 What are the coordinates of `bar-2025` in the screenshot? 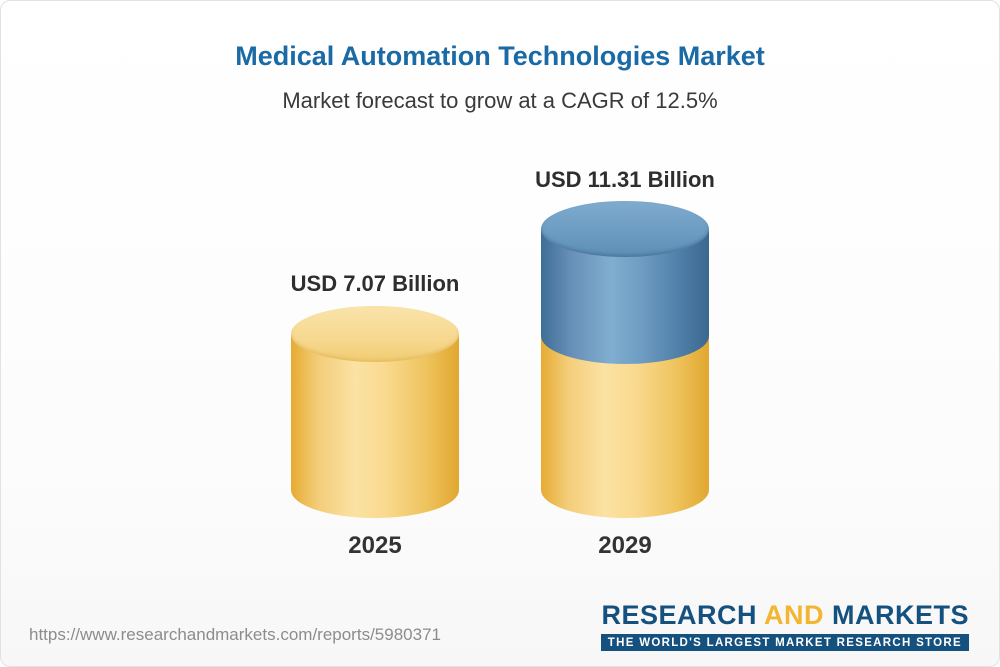 It's located at (375, 412).